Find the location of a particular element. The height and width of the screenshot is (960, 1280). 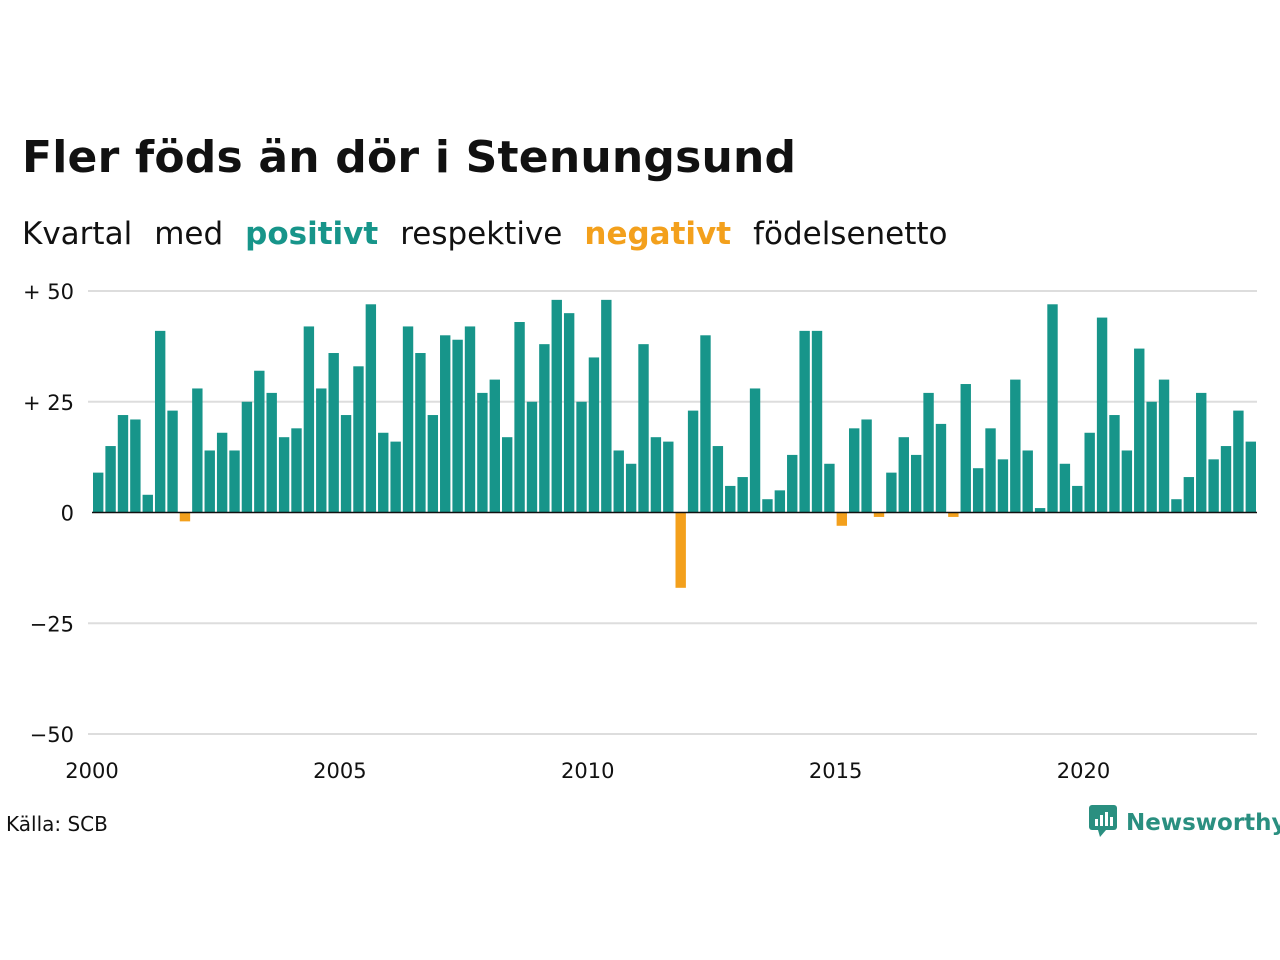

y-tick-label: + 25 is located at coordinates (48, 403).